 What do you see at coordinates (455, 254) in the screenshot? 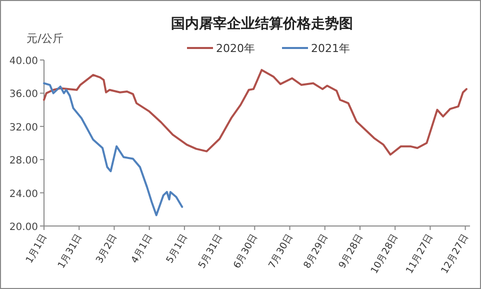
I see `x-tick-label: 12月27日` at bounding box center [455, 254].